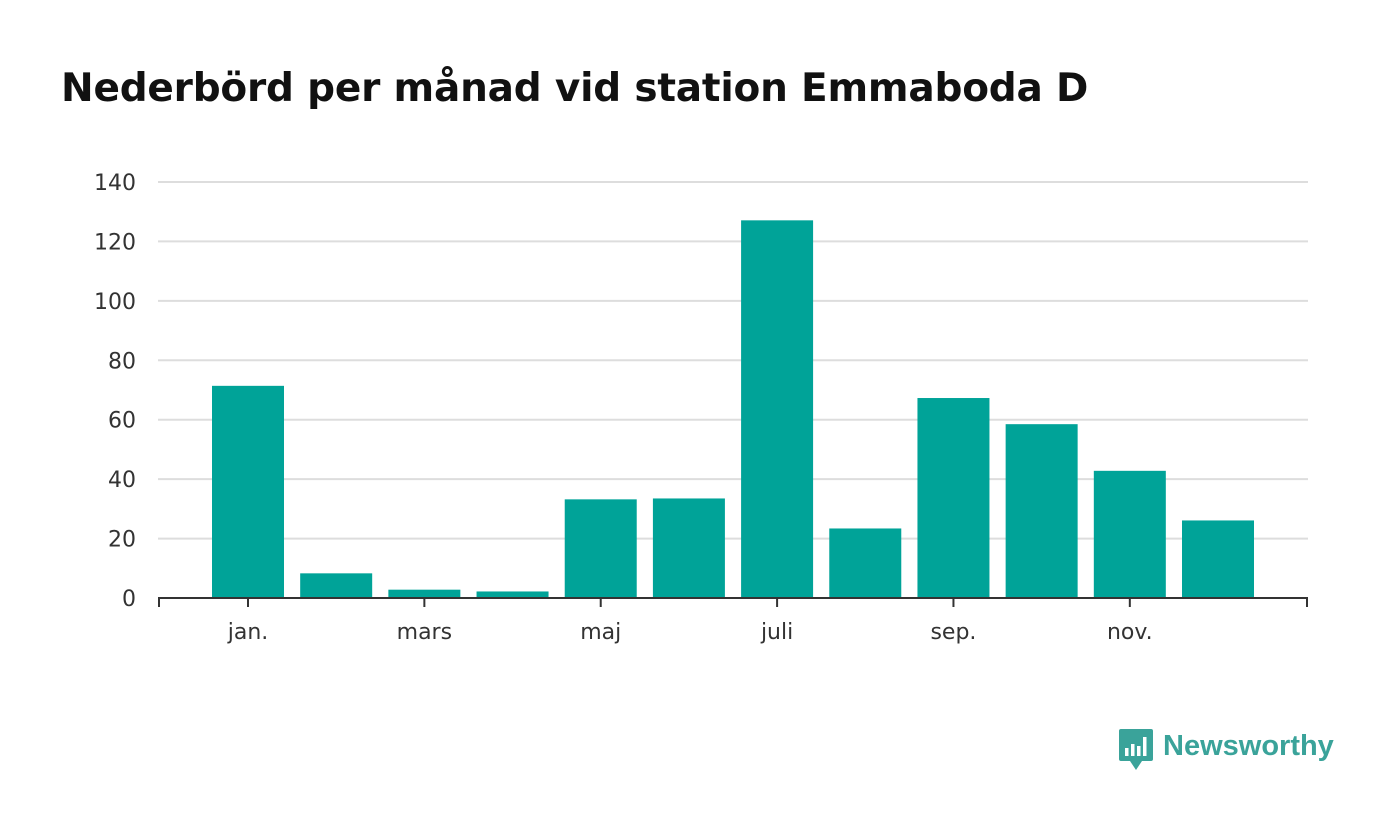  What do you see at coordinates (115, 302) in the screenshot?
I see `y-tick-label: 100` at bounding box center [115, 302].